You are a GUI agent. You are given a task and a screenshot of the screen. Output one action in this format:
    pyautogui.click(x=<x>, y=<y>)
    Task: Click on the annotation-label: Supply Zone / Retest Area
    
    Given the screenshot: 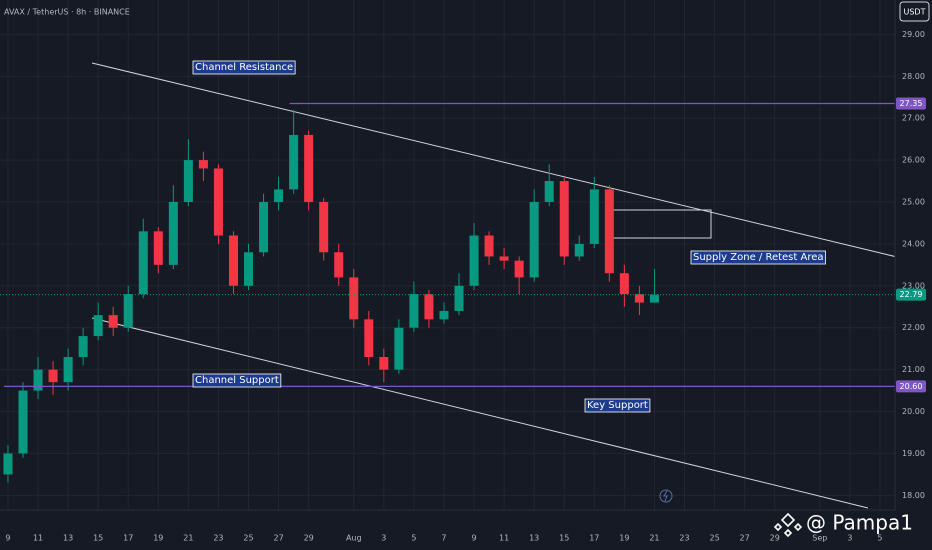 What is the action you would take?
    pyautogui.click(x=758, y=257)
    